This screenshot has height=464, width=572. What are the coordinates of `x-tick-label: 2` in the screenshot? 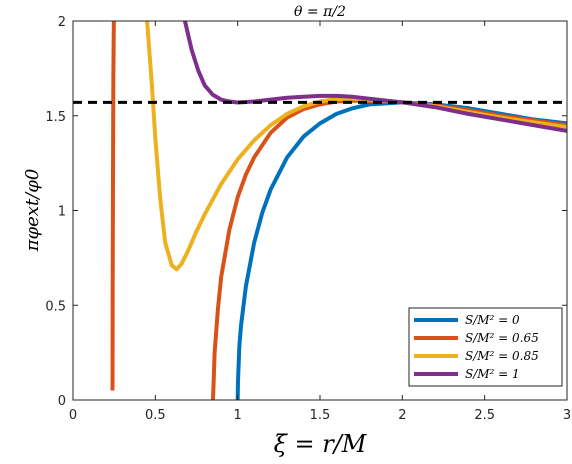 It's located at (402, 415).